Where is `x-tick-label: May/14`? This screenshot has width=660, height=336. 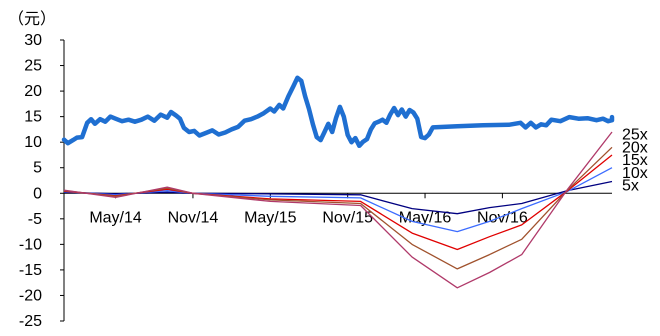
x-tick-label: May/14 is located at coordinates (115, 217).